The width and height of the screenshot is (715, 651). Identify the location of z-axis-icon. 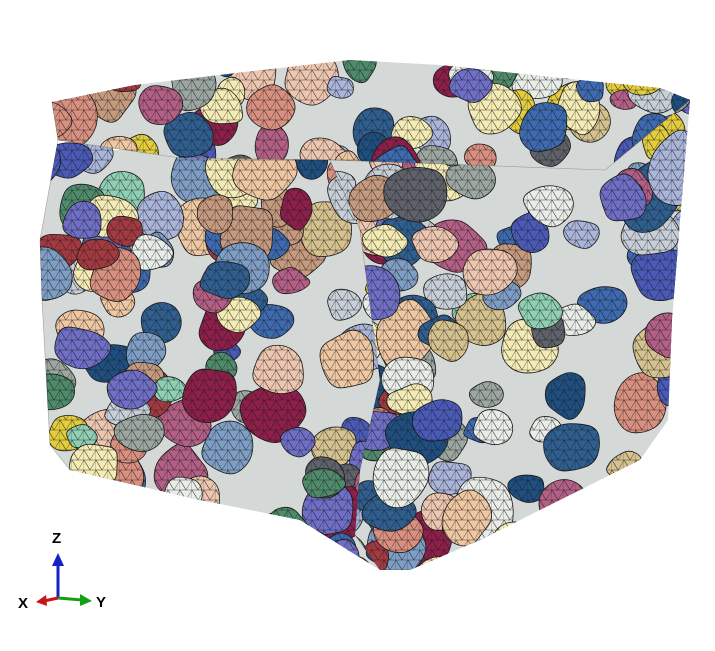
(58, 575).